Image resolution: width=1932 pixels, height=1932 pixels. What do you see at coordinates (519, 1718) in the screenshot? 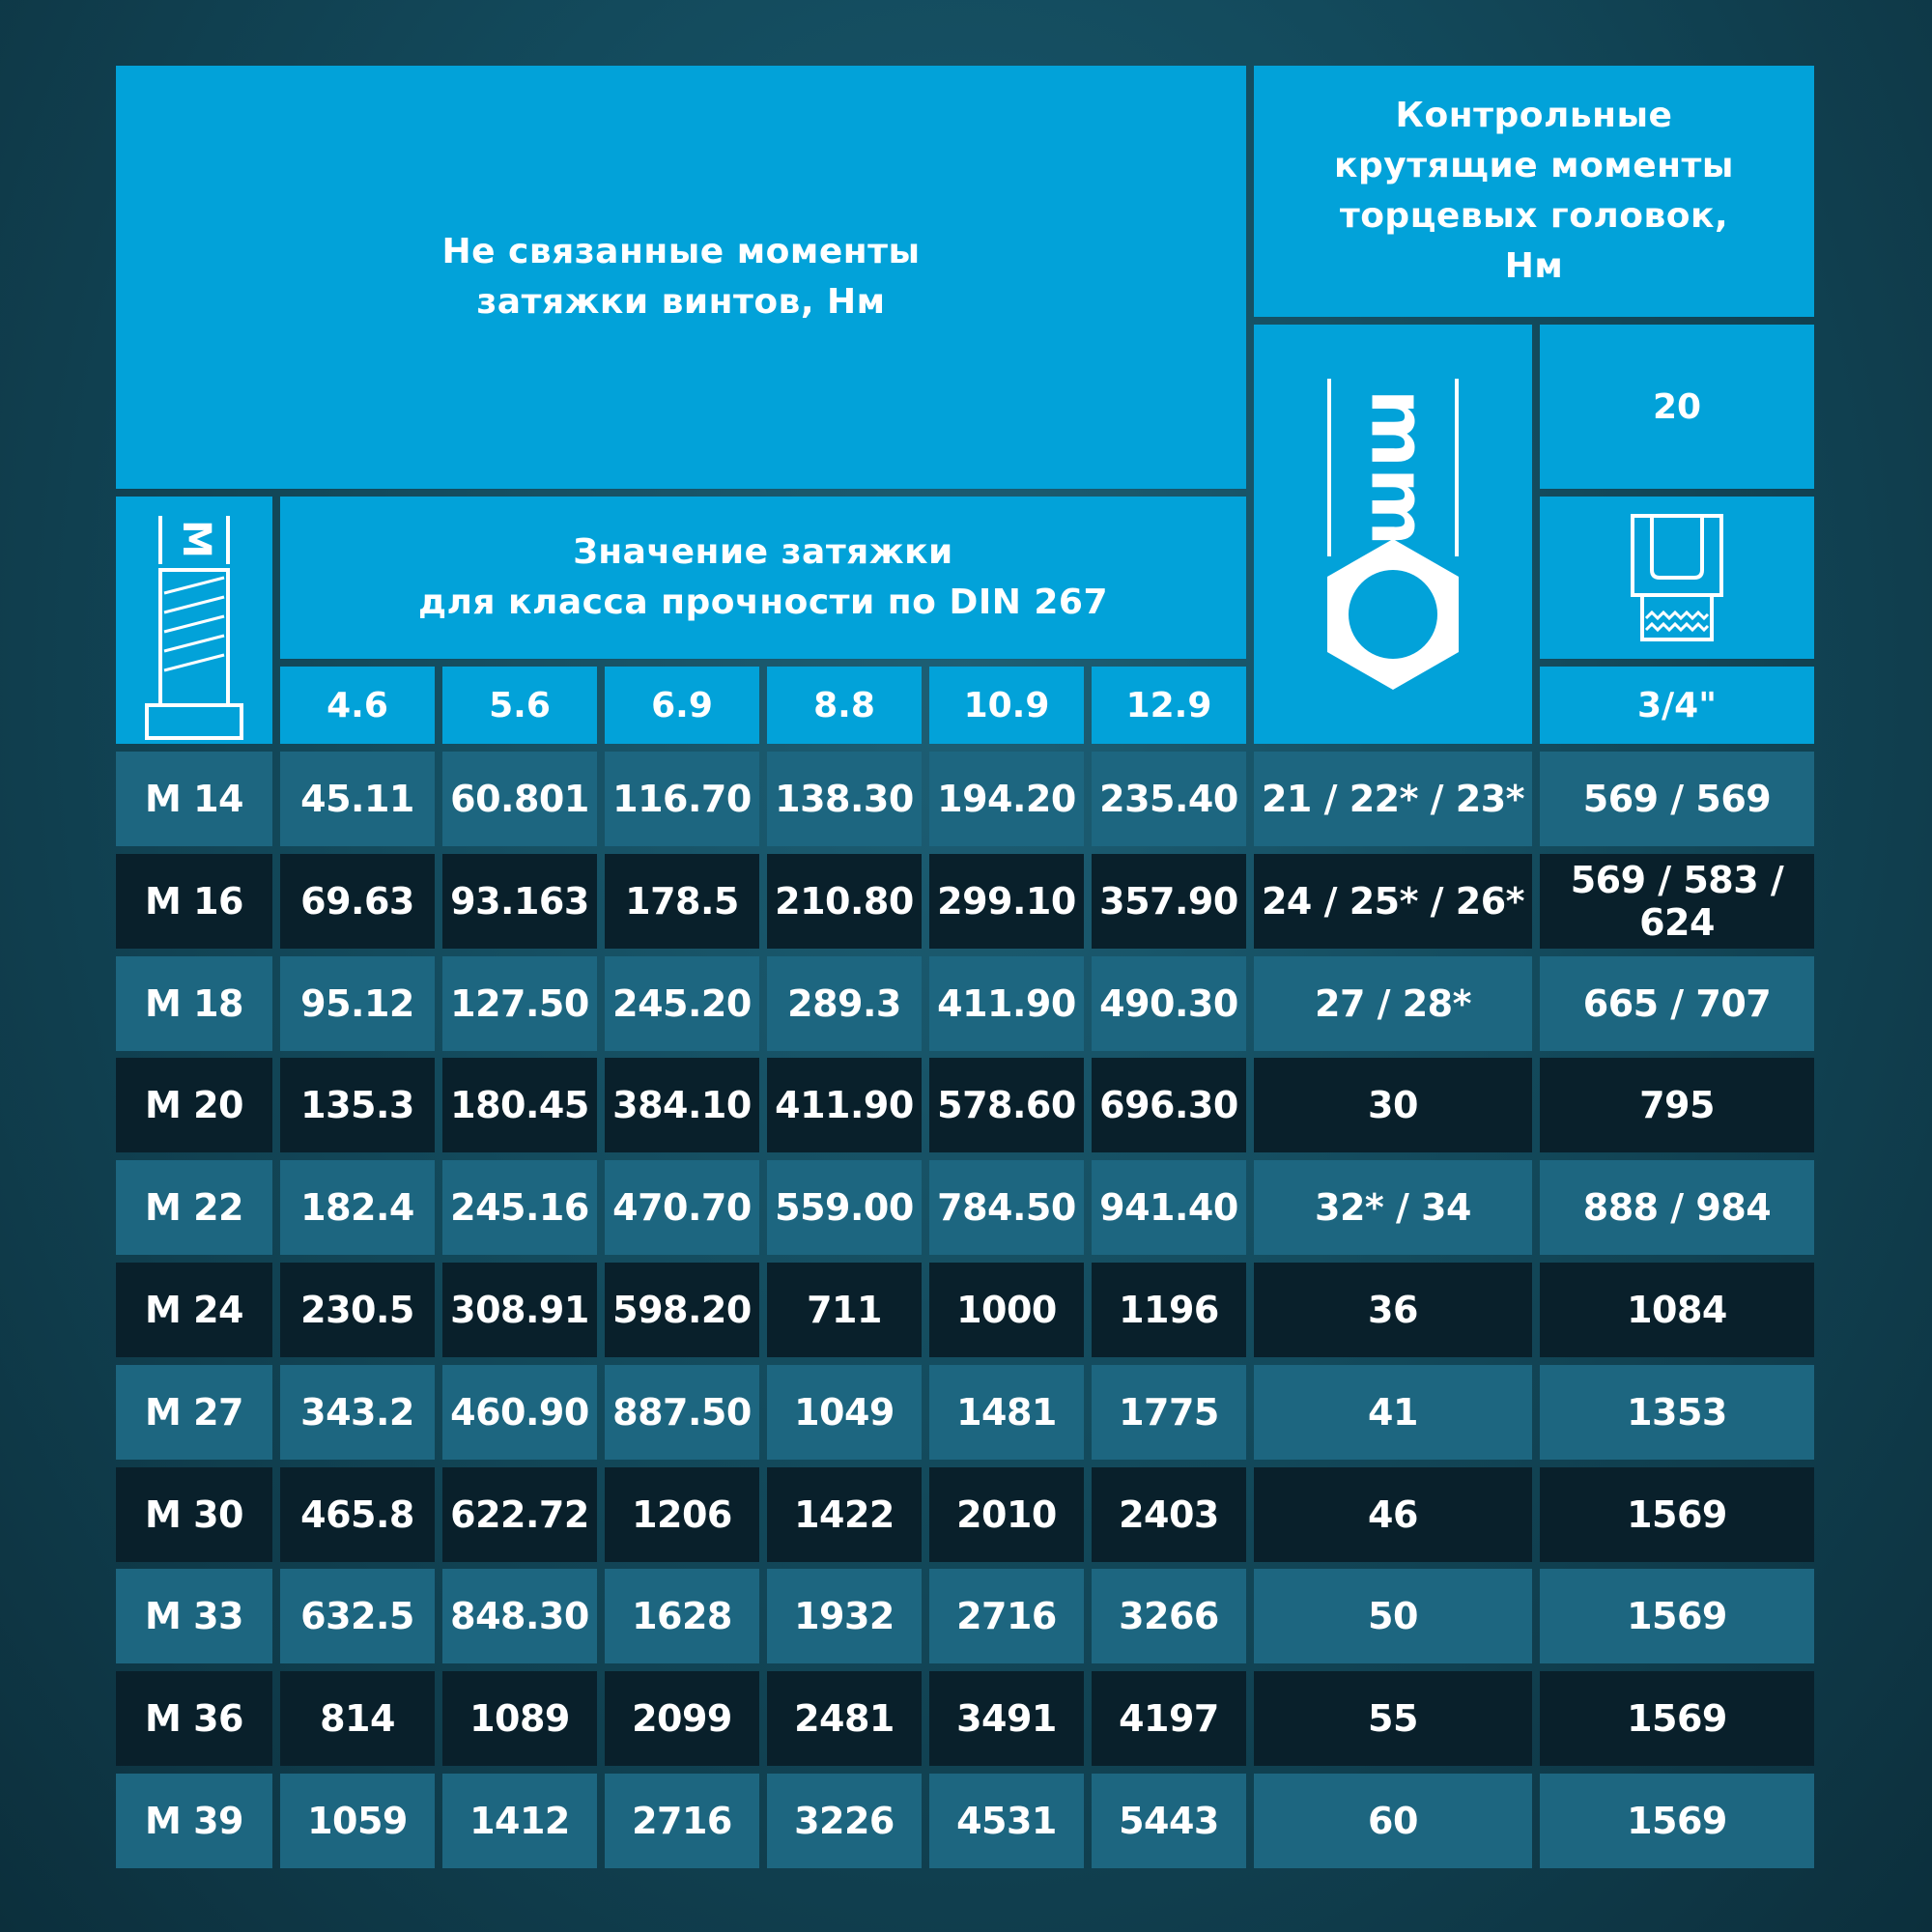
I see `torque-value-cell: 1089` at bounding box center [519, 1718].